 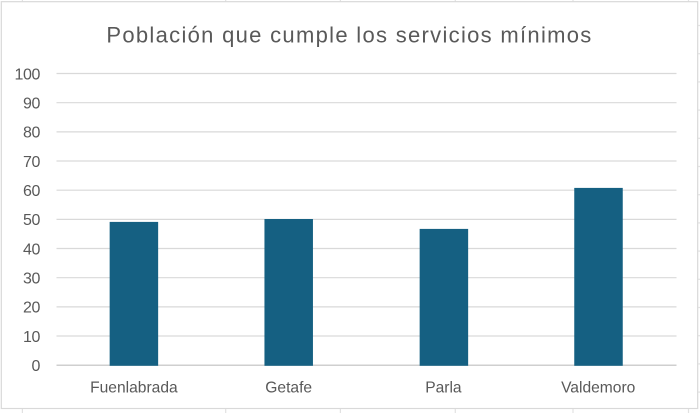 I want to click on svg-text: 40, so click(x=31, y=249).